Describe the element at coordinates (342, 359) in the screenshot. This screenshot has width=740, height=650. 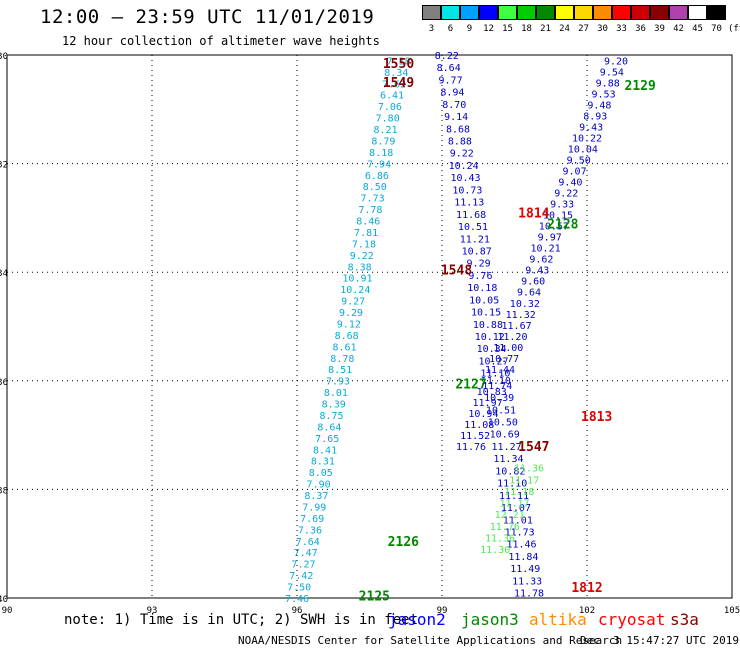
I see `wave-height-value: 8.78` at that location.